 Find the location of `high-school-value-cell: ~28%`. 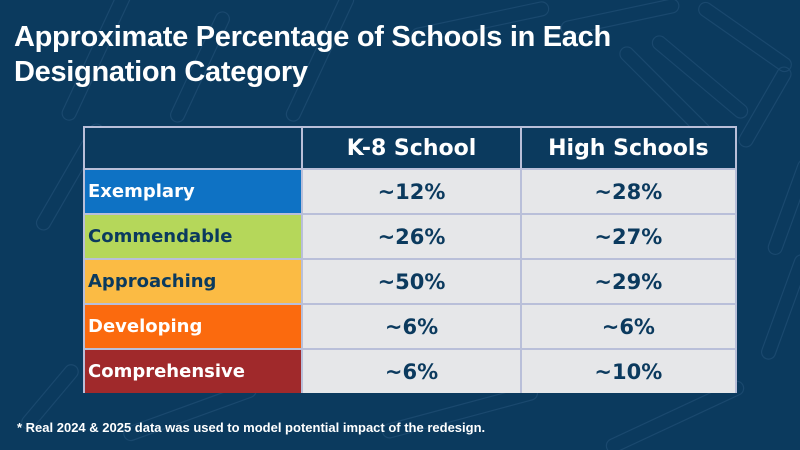

high-school-value-cell: ~28% is located at coordinates (628, 191).